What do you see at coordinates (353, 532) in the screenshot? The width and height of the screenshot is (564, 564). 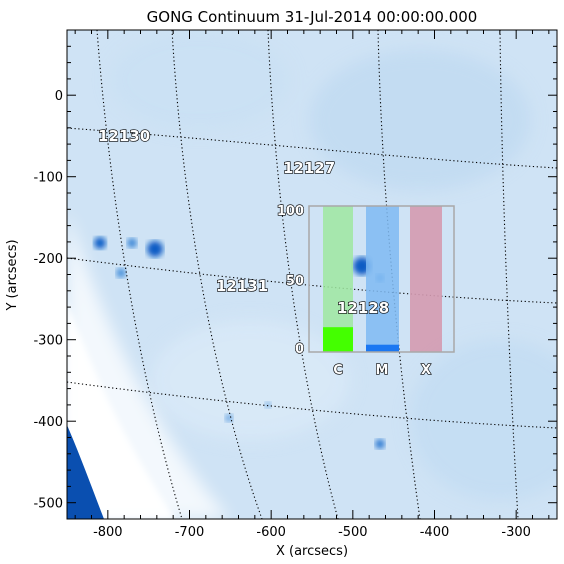 I see `x-tick-label: -500` at bounding box center [353, 532].